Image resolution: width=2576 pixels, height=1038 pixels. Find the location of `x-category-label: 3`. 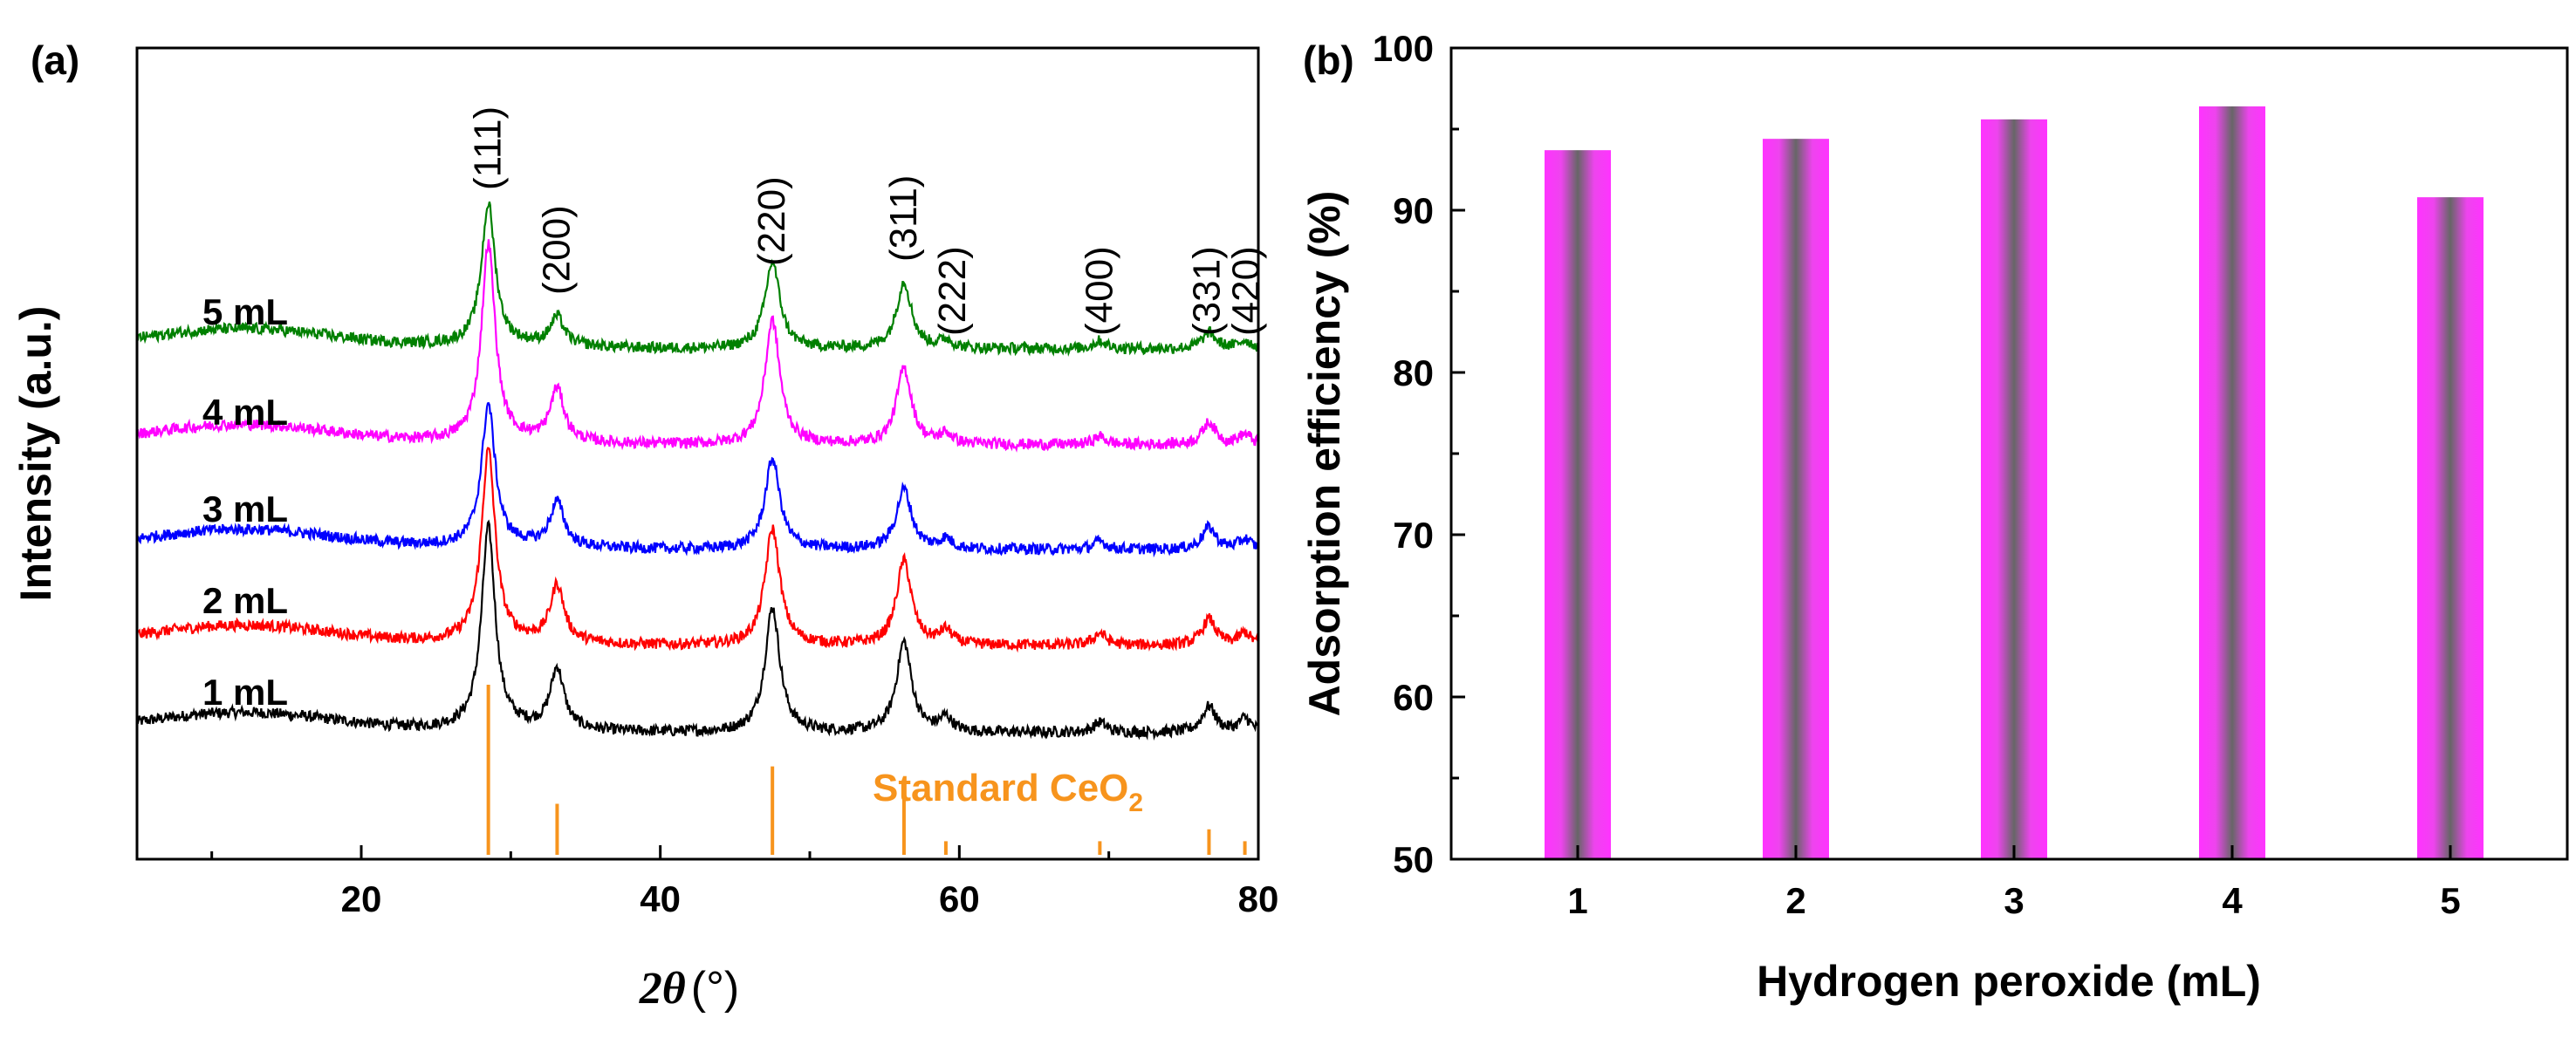

x-category-label: 3 is located at coordinates (2014, 901).